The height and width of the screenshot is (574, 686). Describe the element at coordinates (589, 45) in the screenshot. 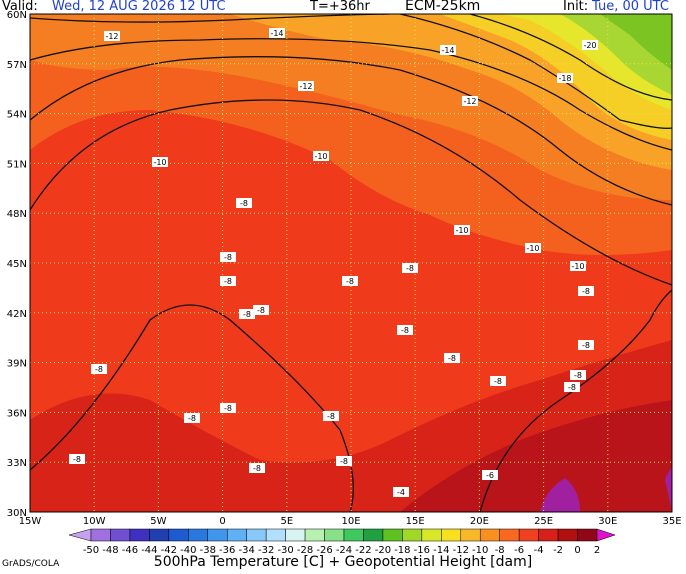

I see `contour-label: -20` at that location.